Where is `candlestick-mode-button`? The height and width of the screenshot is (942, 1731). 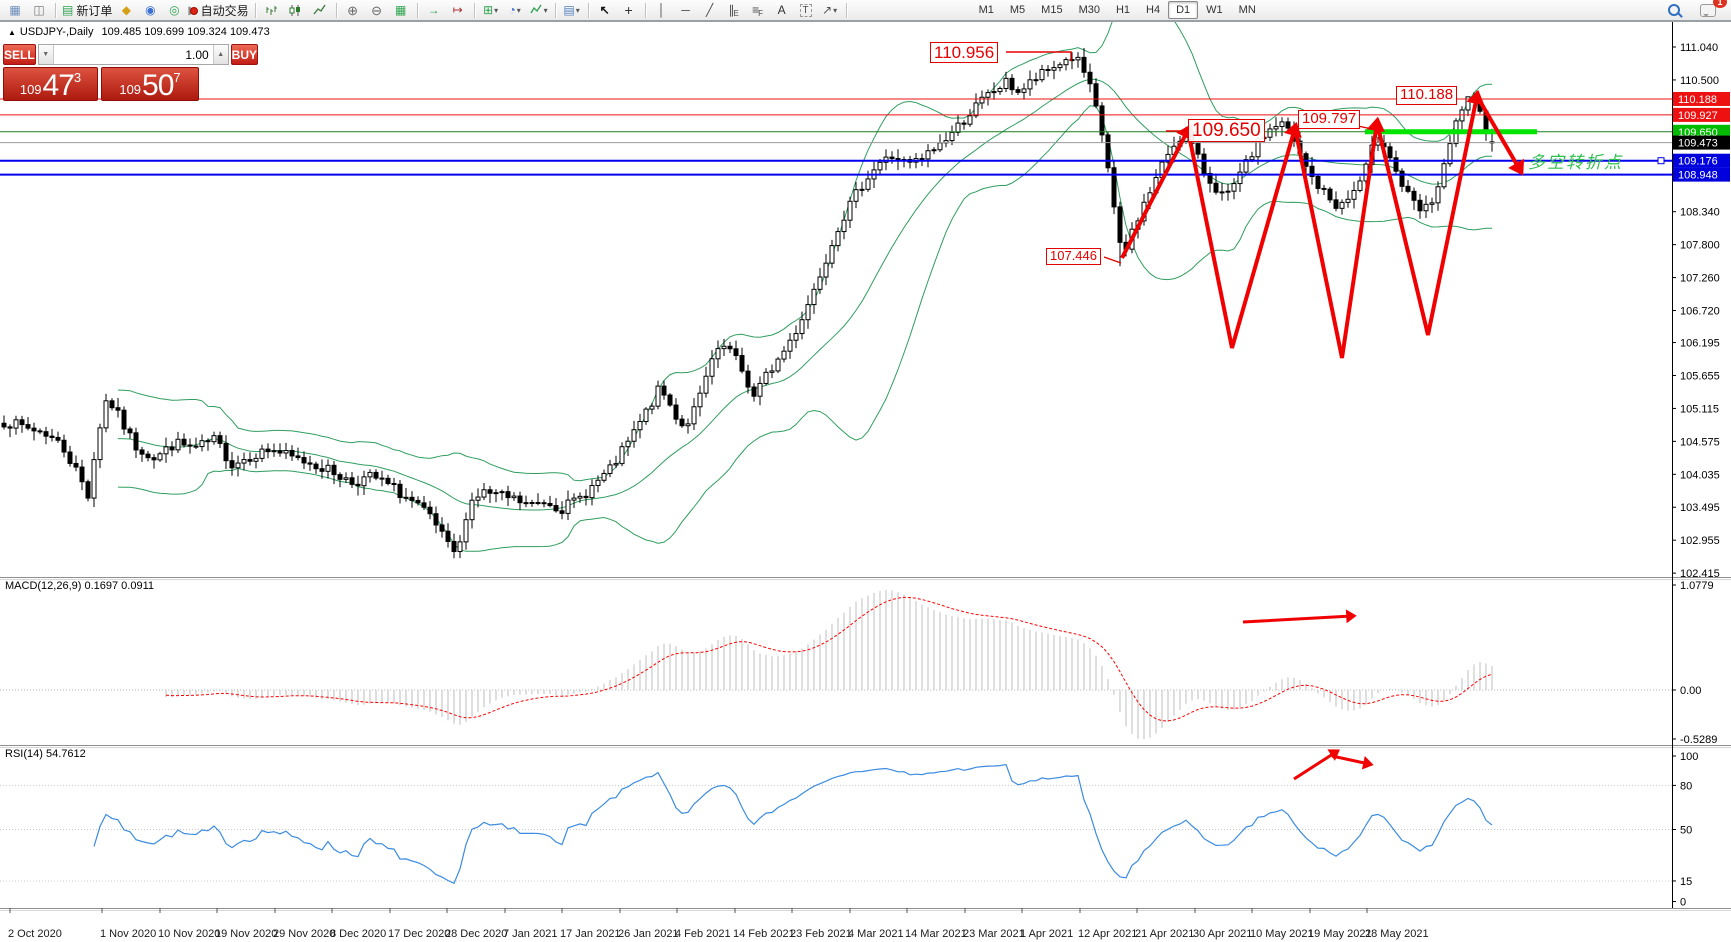
candlestick-mode-button is located at coordinates (296, 10).